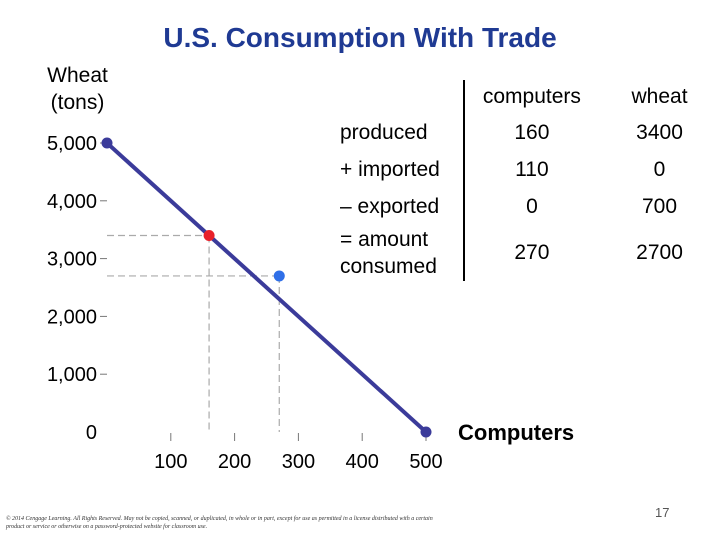 The image size is (720, 540). I want to click on x-tick-label: 300, so click(298, 462).